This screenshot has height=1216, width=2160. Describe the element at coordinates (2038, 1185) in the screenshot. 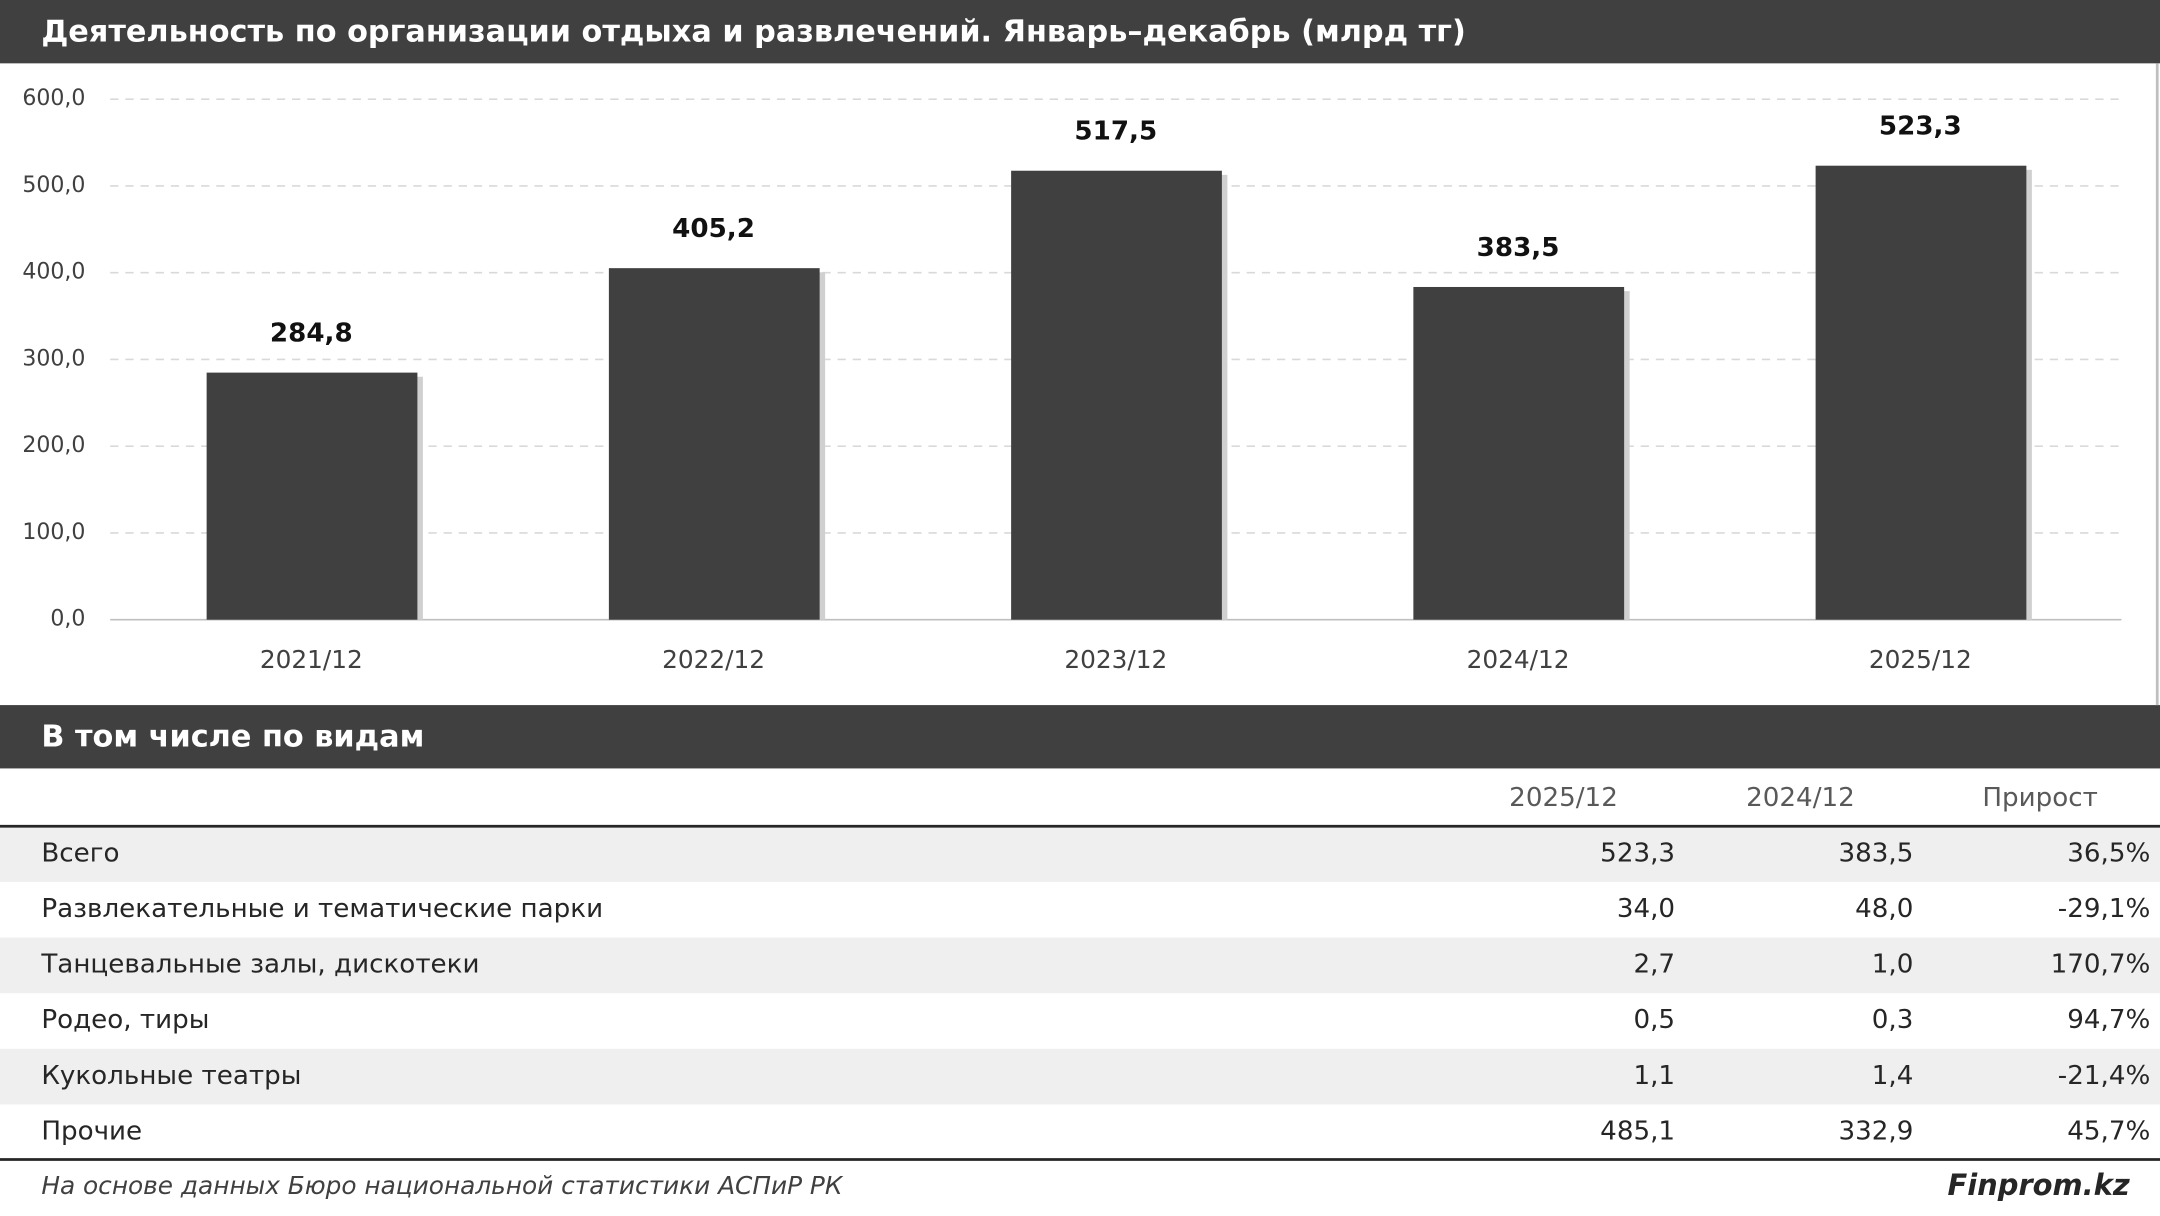

I see `brand: Finprom.kz` at that location.